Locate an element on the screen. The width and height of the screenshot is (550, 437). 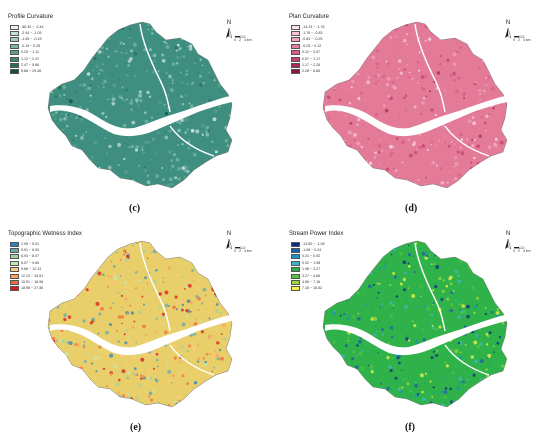
legend-item: -1.76 ~ -0.83 is located at coordinates (307, 33).